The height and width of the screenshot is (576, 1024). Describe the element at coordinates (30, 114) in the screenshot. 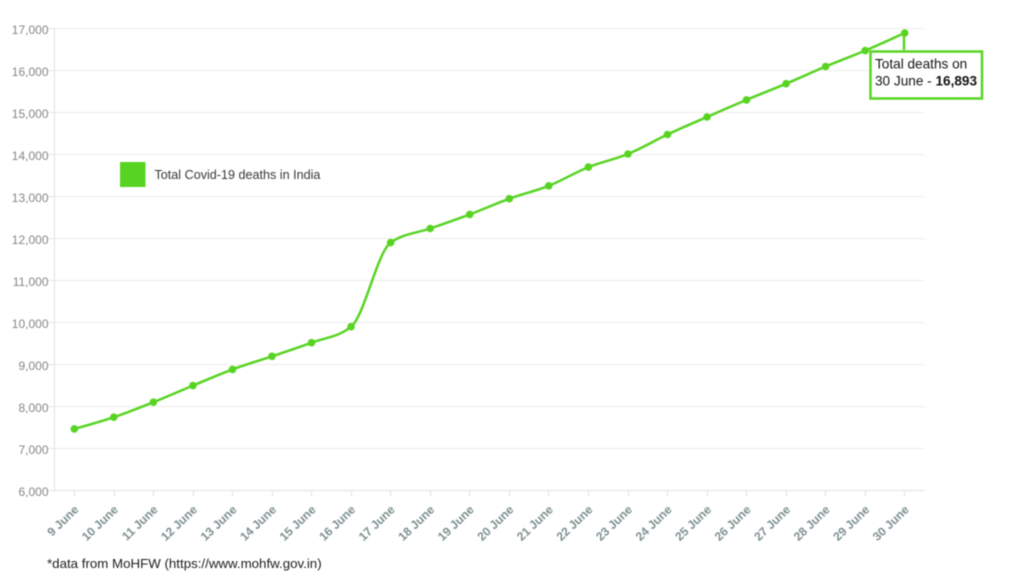

I see `svg-text: 15,000` at that location.